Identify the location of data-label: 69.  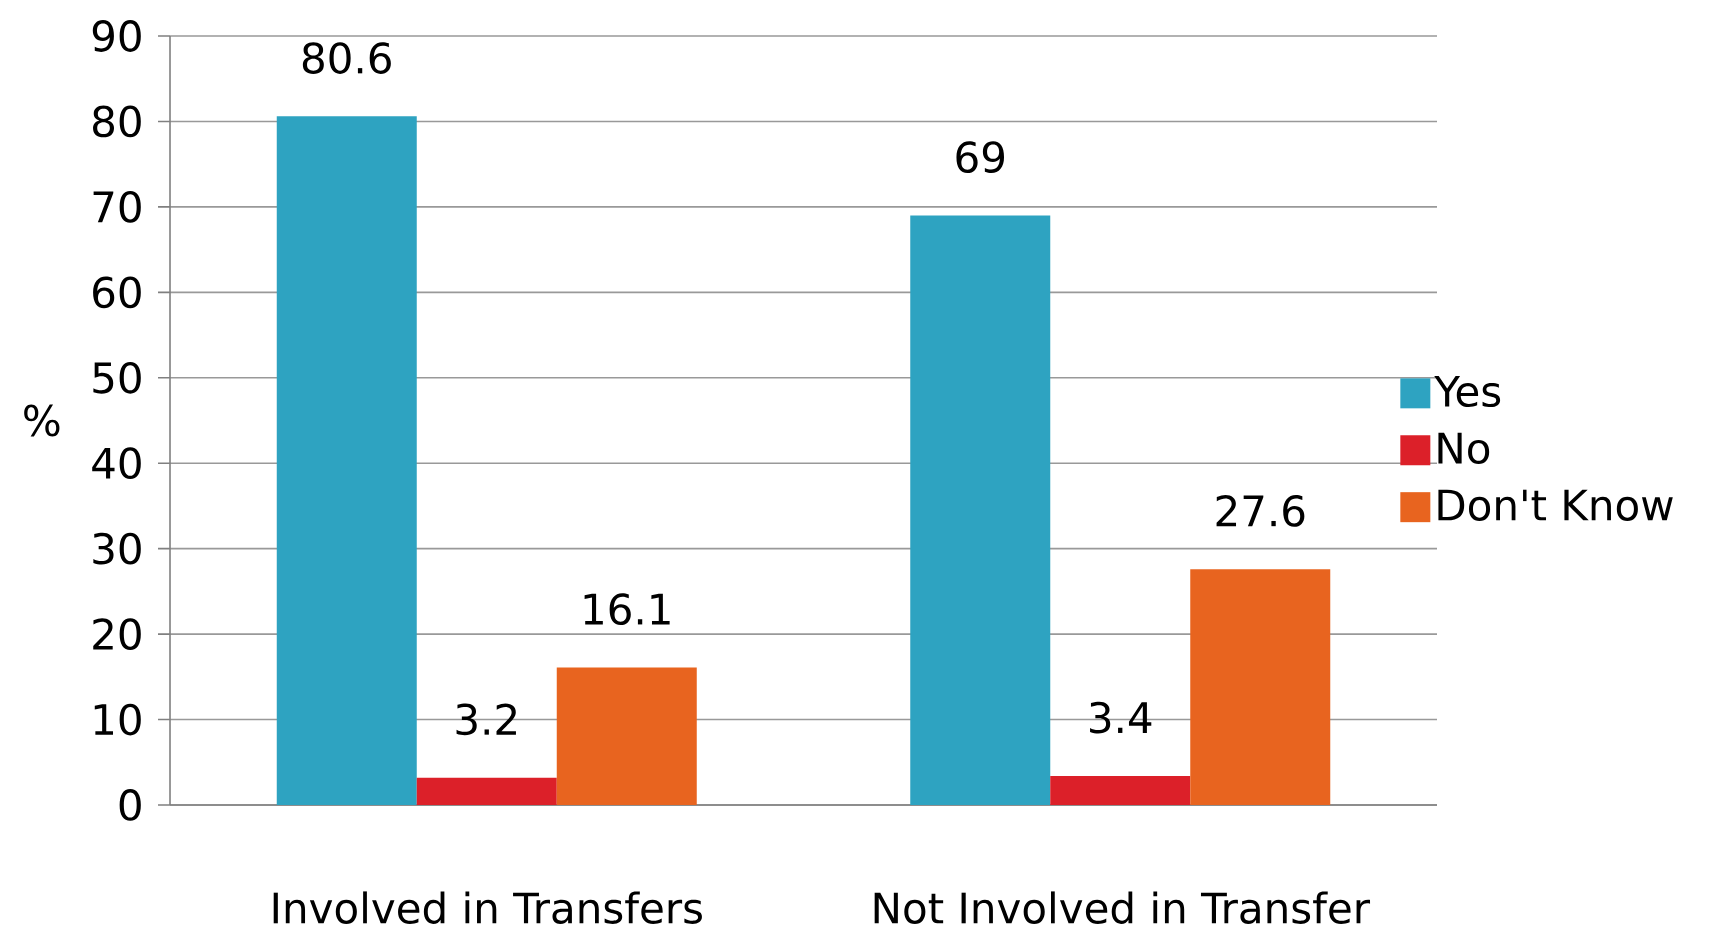
(980, 157).